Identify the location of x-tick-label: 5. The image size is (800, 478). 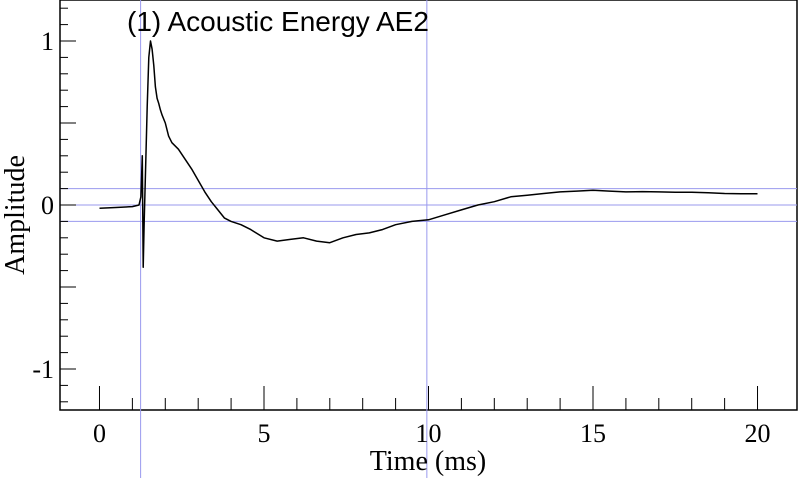
(263, 433).